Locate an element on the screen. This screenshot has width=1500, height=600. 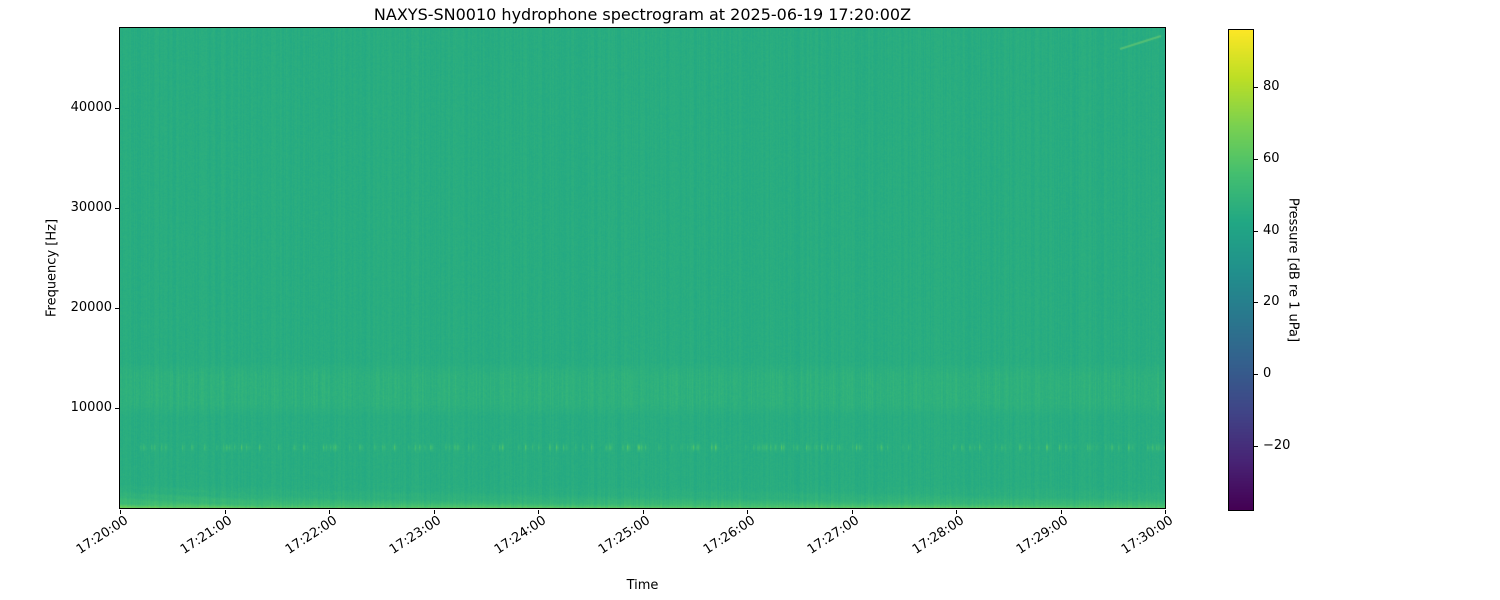
y-tick-label: 30000 is located at coordinates (91, 207).